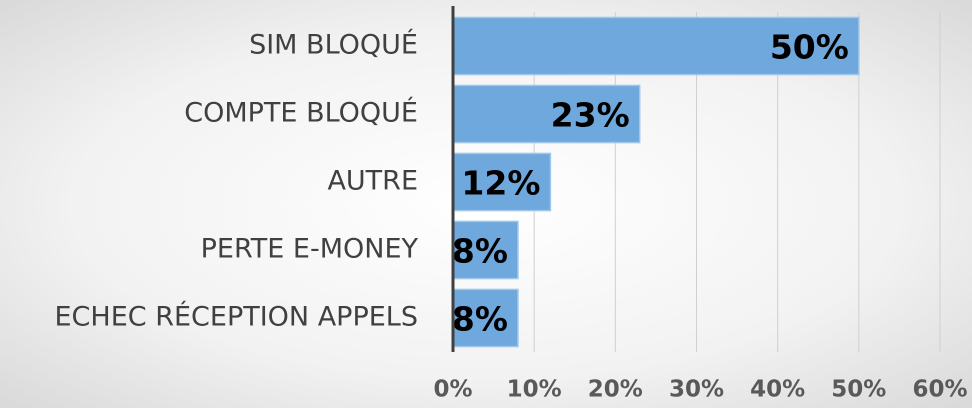 The width and height of the screenshot is (972, 408). What do you see at coordinates (939, 390) in the screenshot?
I see `x-tick-label: 60%` at bounding box center [939, 390].